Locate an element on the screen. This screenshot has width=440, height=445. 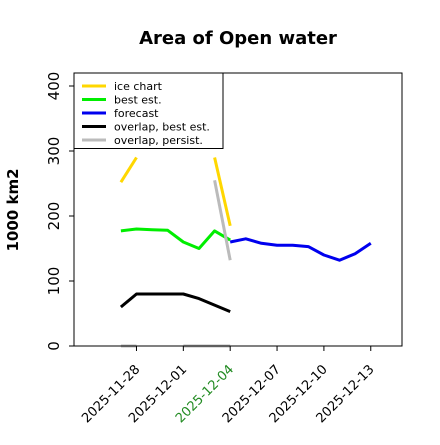
y-tick-label: 200 is located at coordinates (54, 216).